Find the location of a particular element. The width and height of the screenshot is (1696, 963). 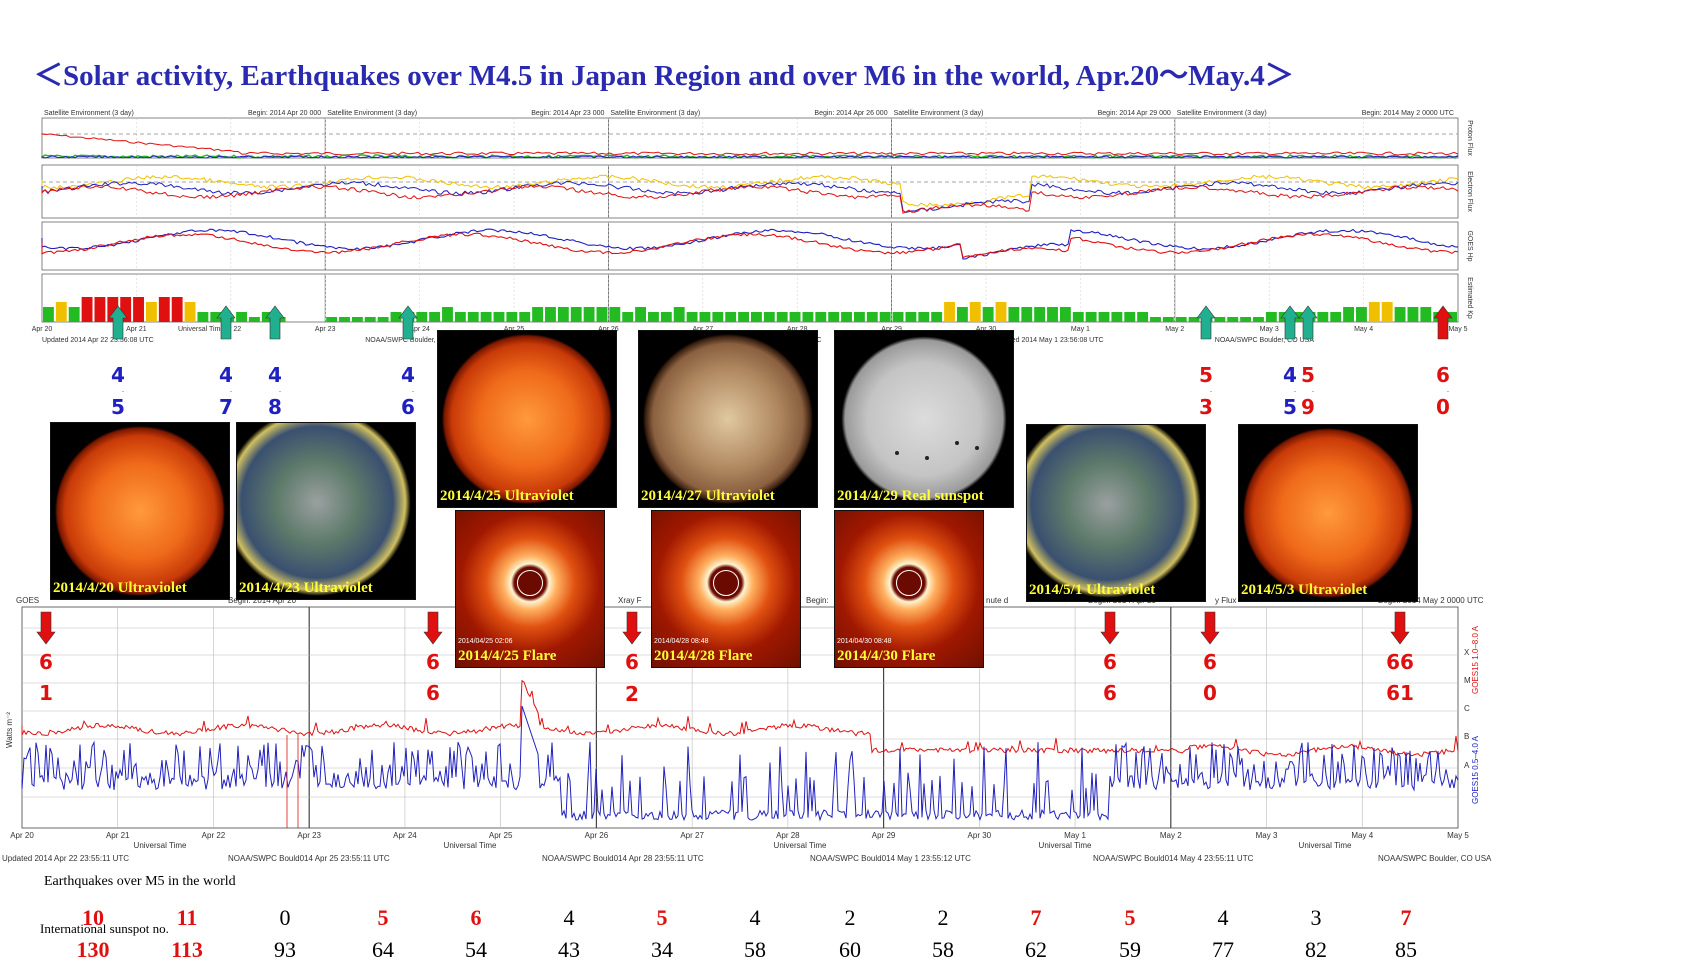

env-header-right: Begin: 2014 May 2 0000 UTC is located at coordinates (1408, 113).